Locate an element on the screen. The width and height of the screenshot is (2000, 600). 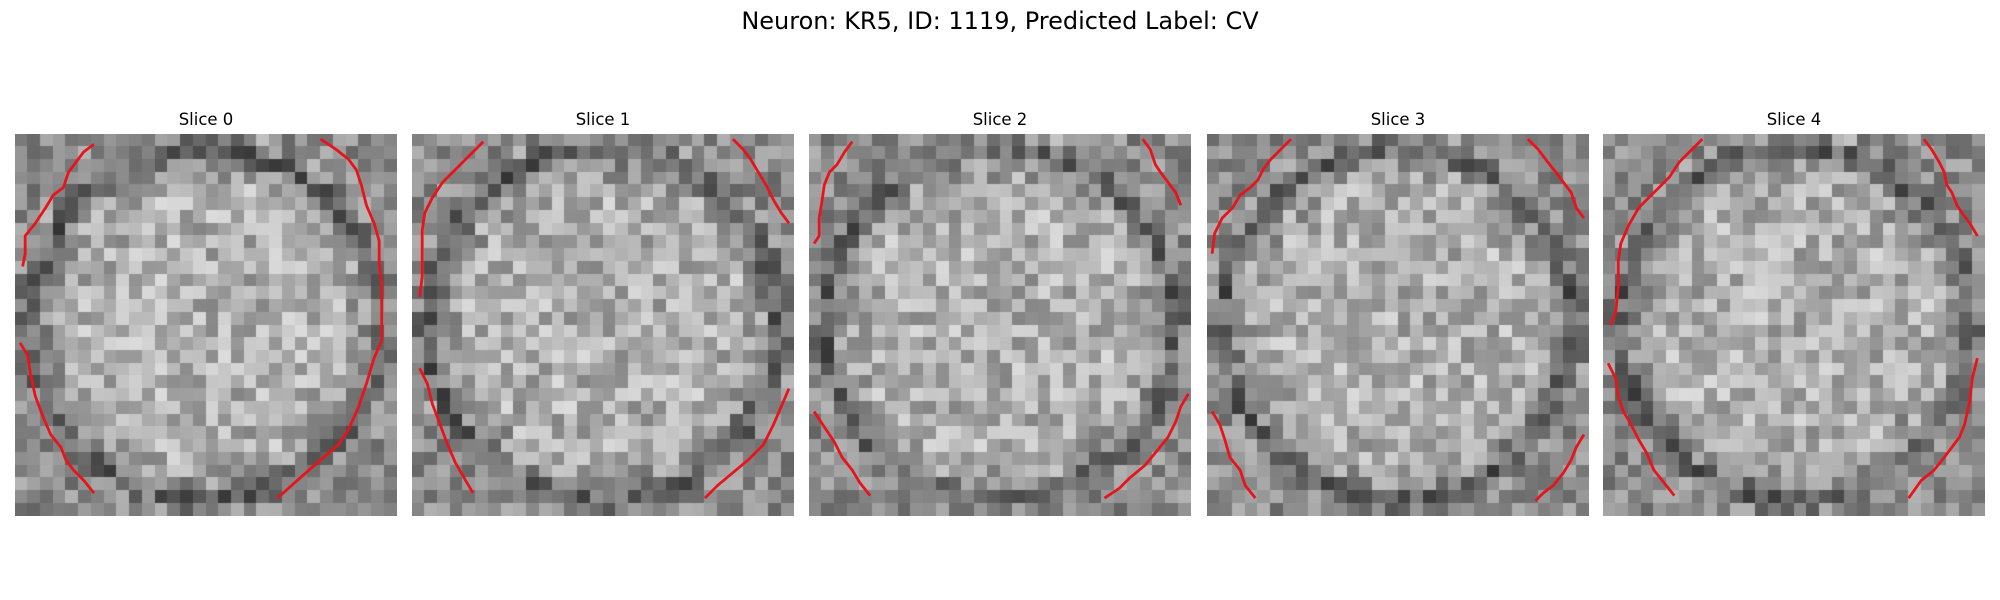
slice-title: Slice 3 is located at coordinates (1398, 121).